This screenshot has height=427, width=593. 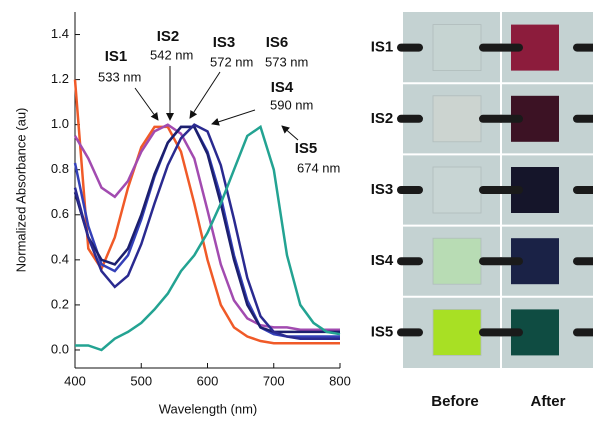 I want to click on y-tick-label: 1.0, so click(x=60, y=123).